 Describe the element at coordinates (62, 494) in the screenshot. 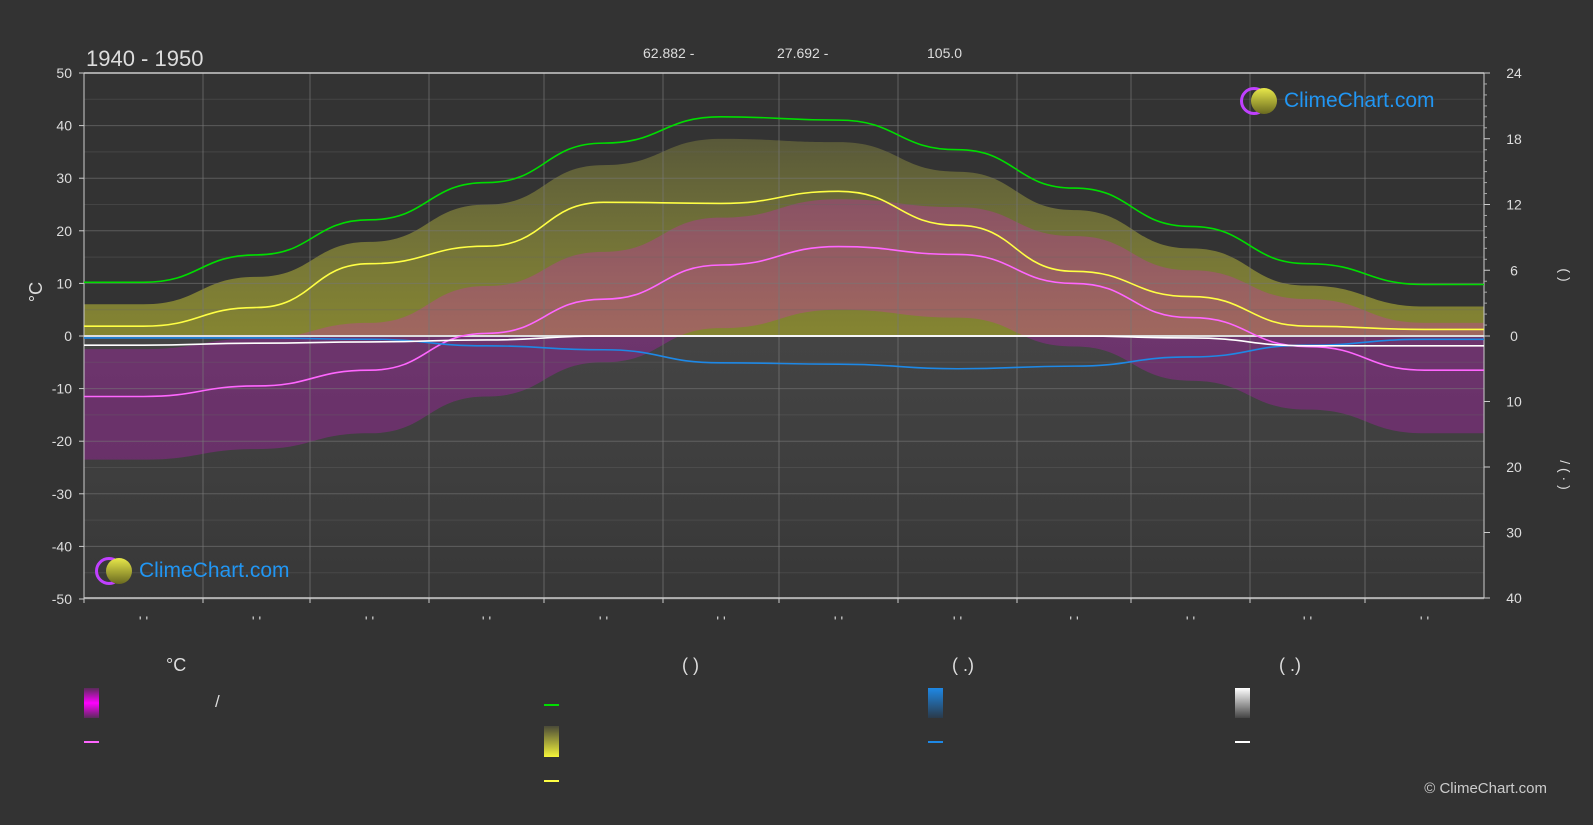

I see `left-tick-label: -30` at that location.